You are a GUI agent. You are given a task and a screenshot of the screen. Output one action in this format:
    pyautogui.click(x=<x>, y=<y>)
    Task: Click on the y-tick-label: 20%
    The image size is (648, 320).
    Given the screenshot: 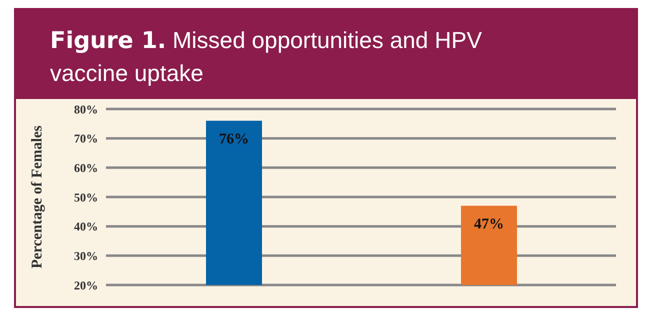 What is the action you would take?
    pyautogui.click(x=86, y=285)
    